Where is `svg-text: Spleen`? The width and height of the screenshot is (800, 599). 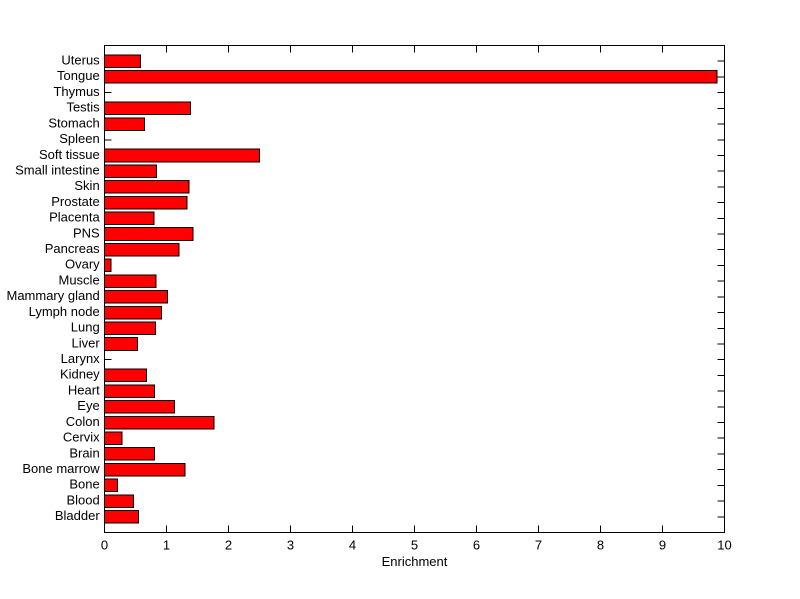
svg-text: Spleen is located at coordinates (79, 138).